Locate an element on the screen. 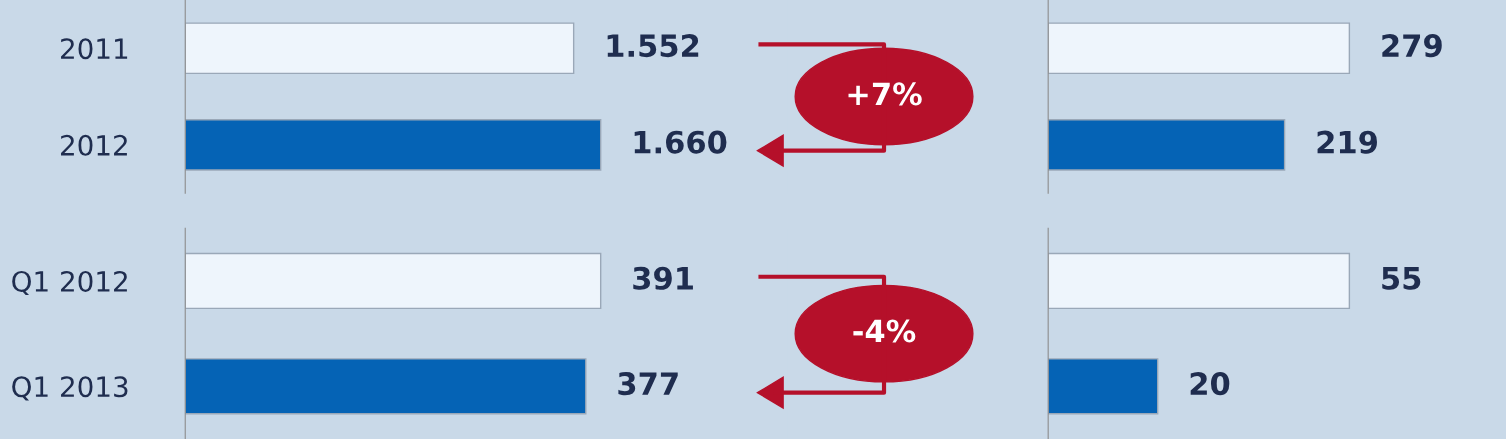 The height and width of the screenshot is (439, 1506). data-label: 55 is located at coordinates (1401, 278).